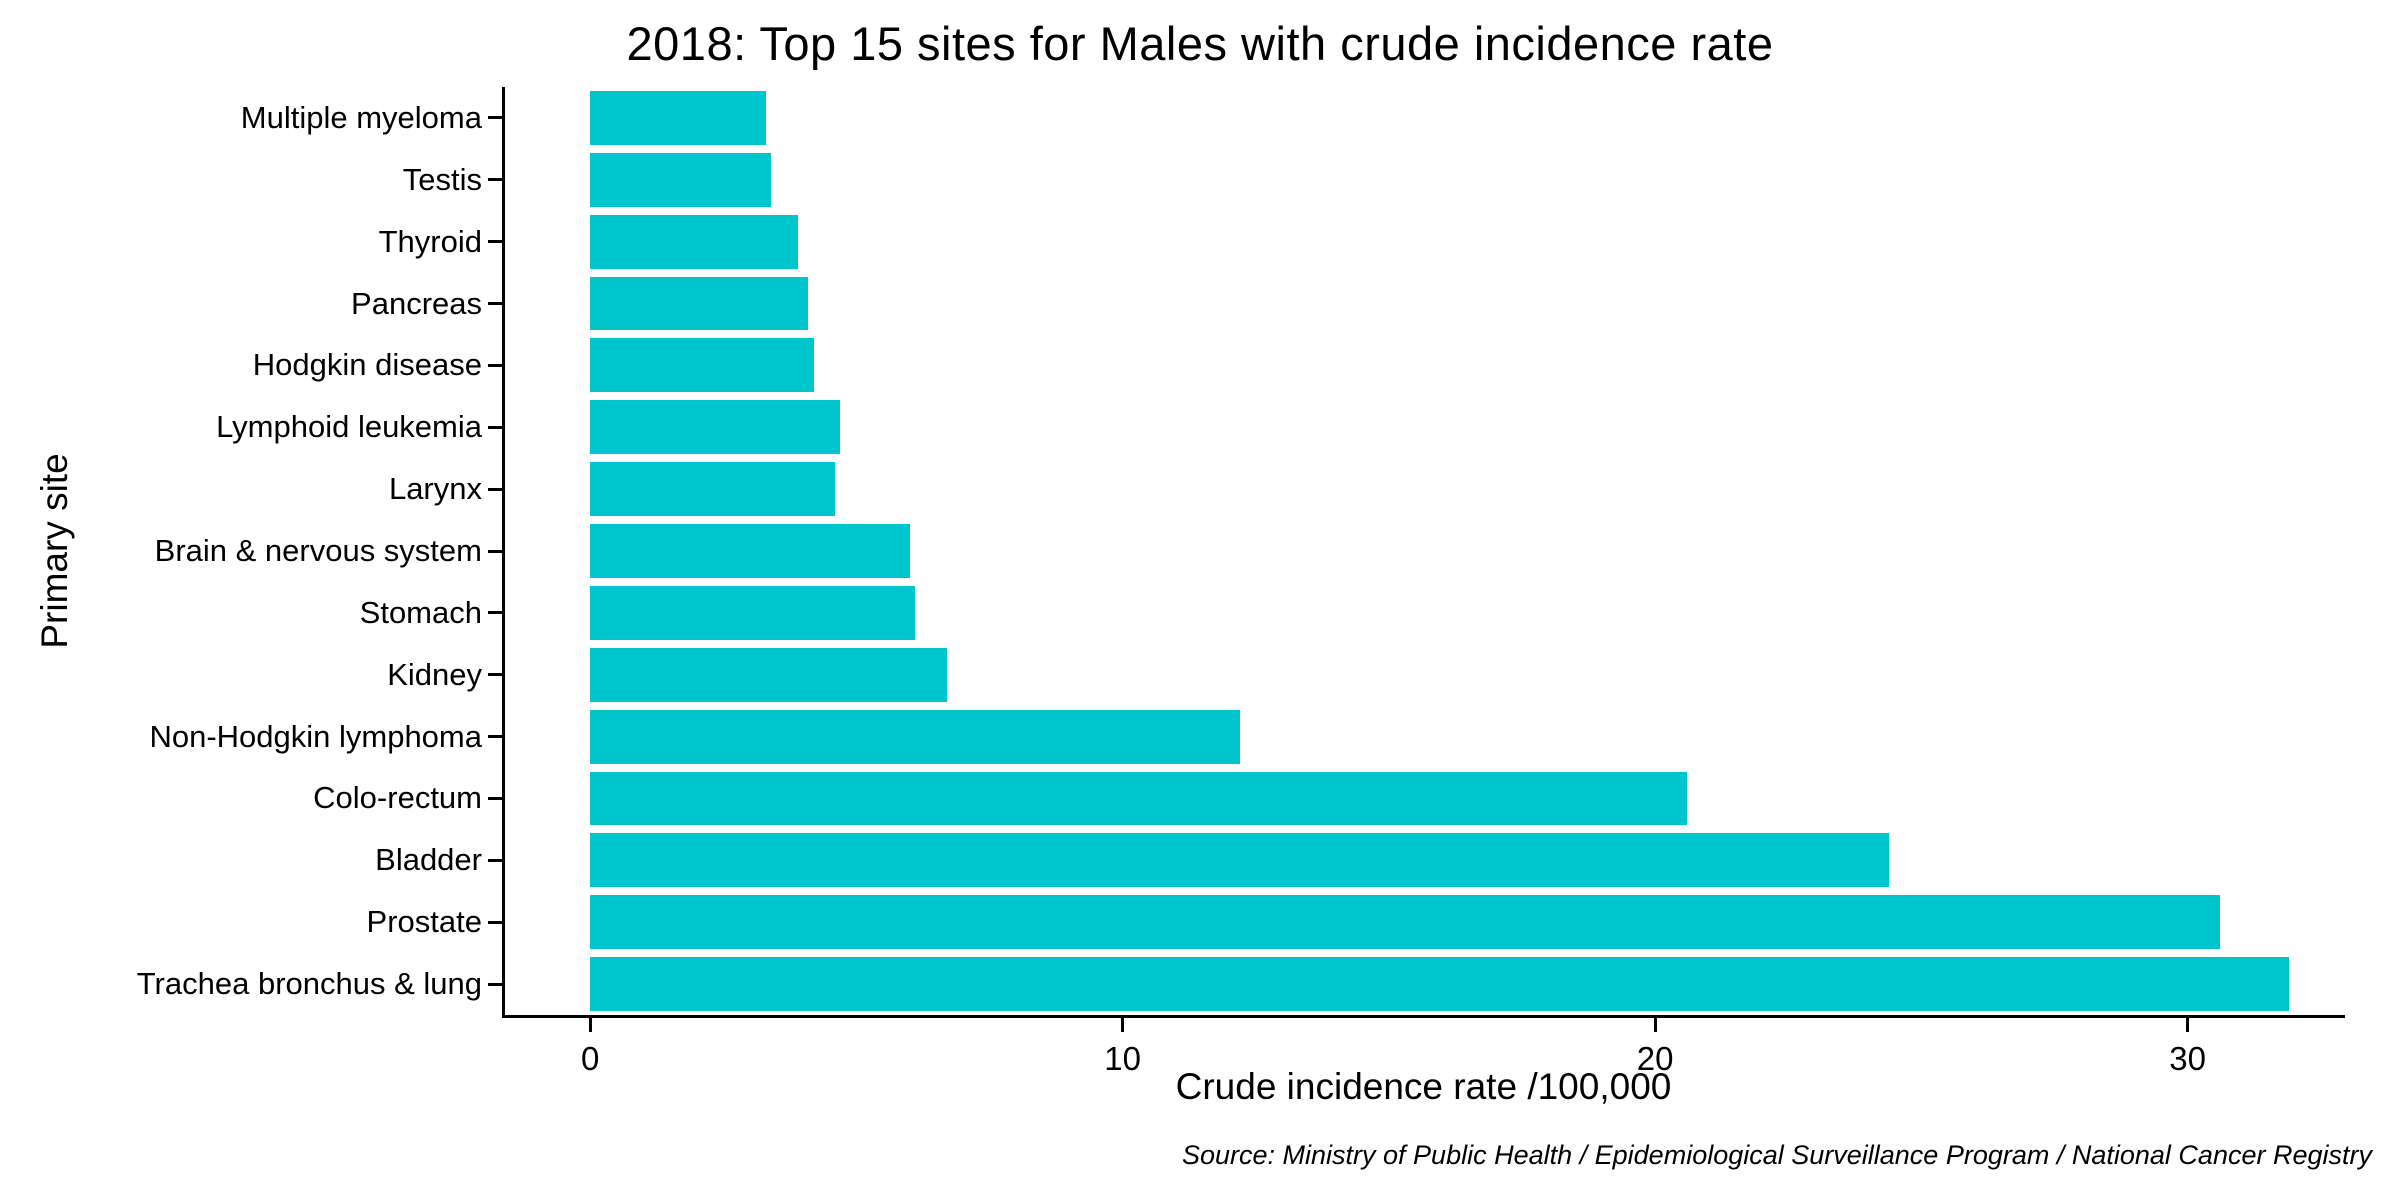 Image resolution: width=2400 pixels, height=1200 pixels. Describe the element at coordinates (318, 550) in the screenshot. I see `y-tick-label: Brain & nervous system` at that location.